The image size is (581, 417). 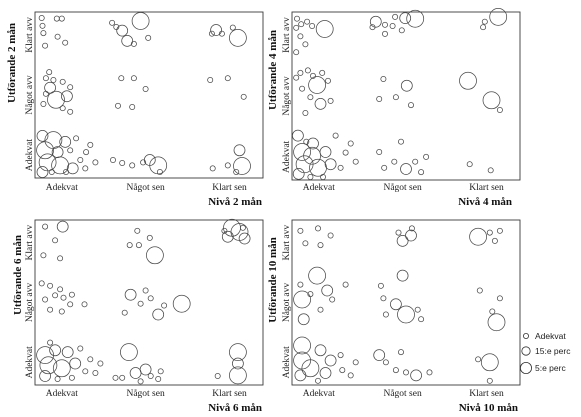 What do you see at coordinates (235, 202) in the screenshot?
I see `x-axis-title: Nivå 2 mån` at bounding box center [235, 202].